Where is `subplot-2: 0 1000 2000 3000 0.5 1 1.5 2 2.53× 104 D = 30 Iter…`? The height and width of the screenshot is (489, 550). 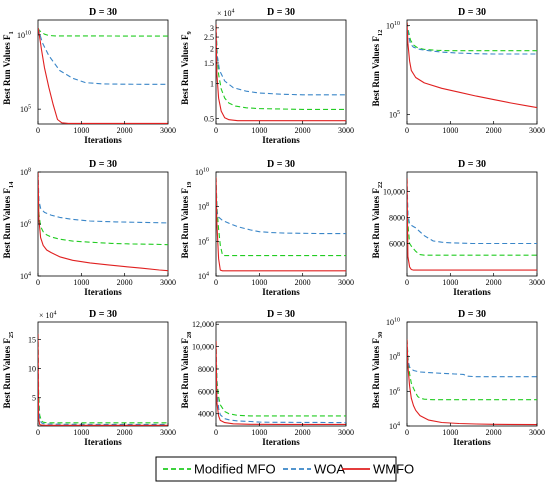 subplot-2: 0 1000 2000 3000 0.5 1 1.5 2 2.53× 104 D = 30 Iter… is located at coordinates (267, 76).